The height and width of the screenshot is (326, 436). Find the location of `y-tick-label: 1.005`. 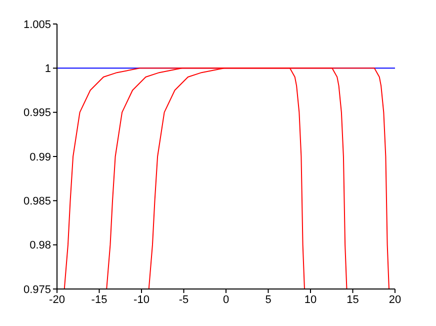

y-tick-label: 1.005 is located at coordinates (37, 24).